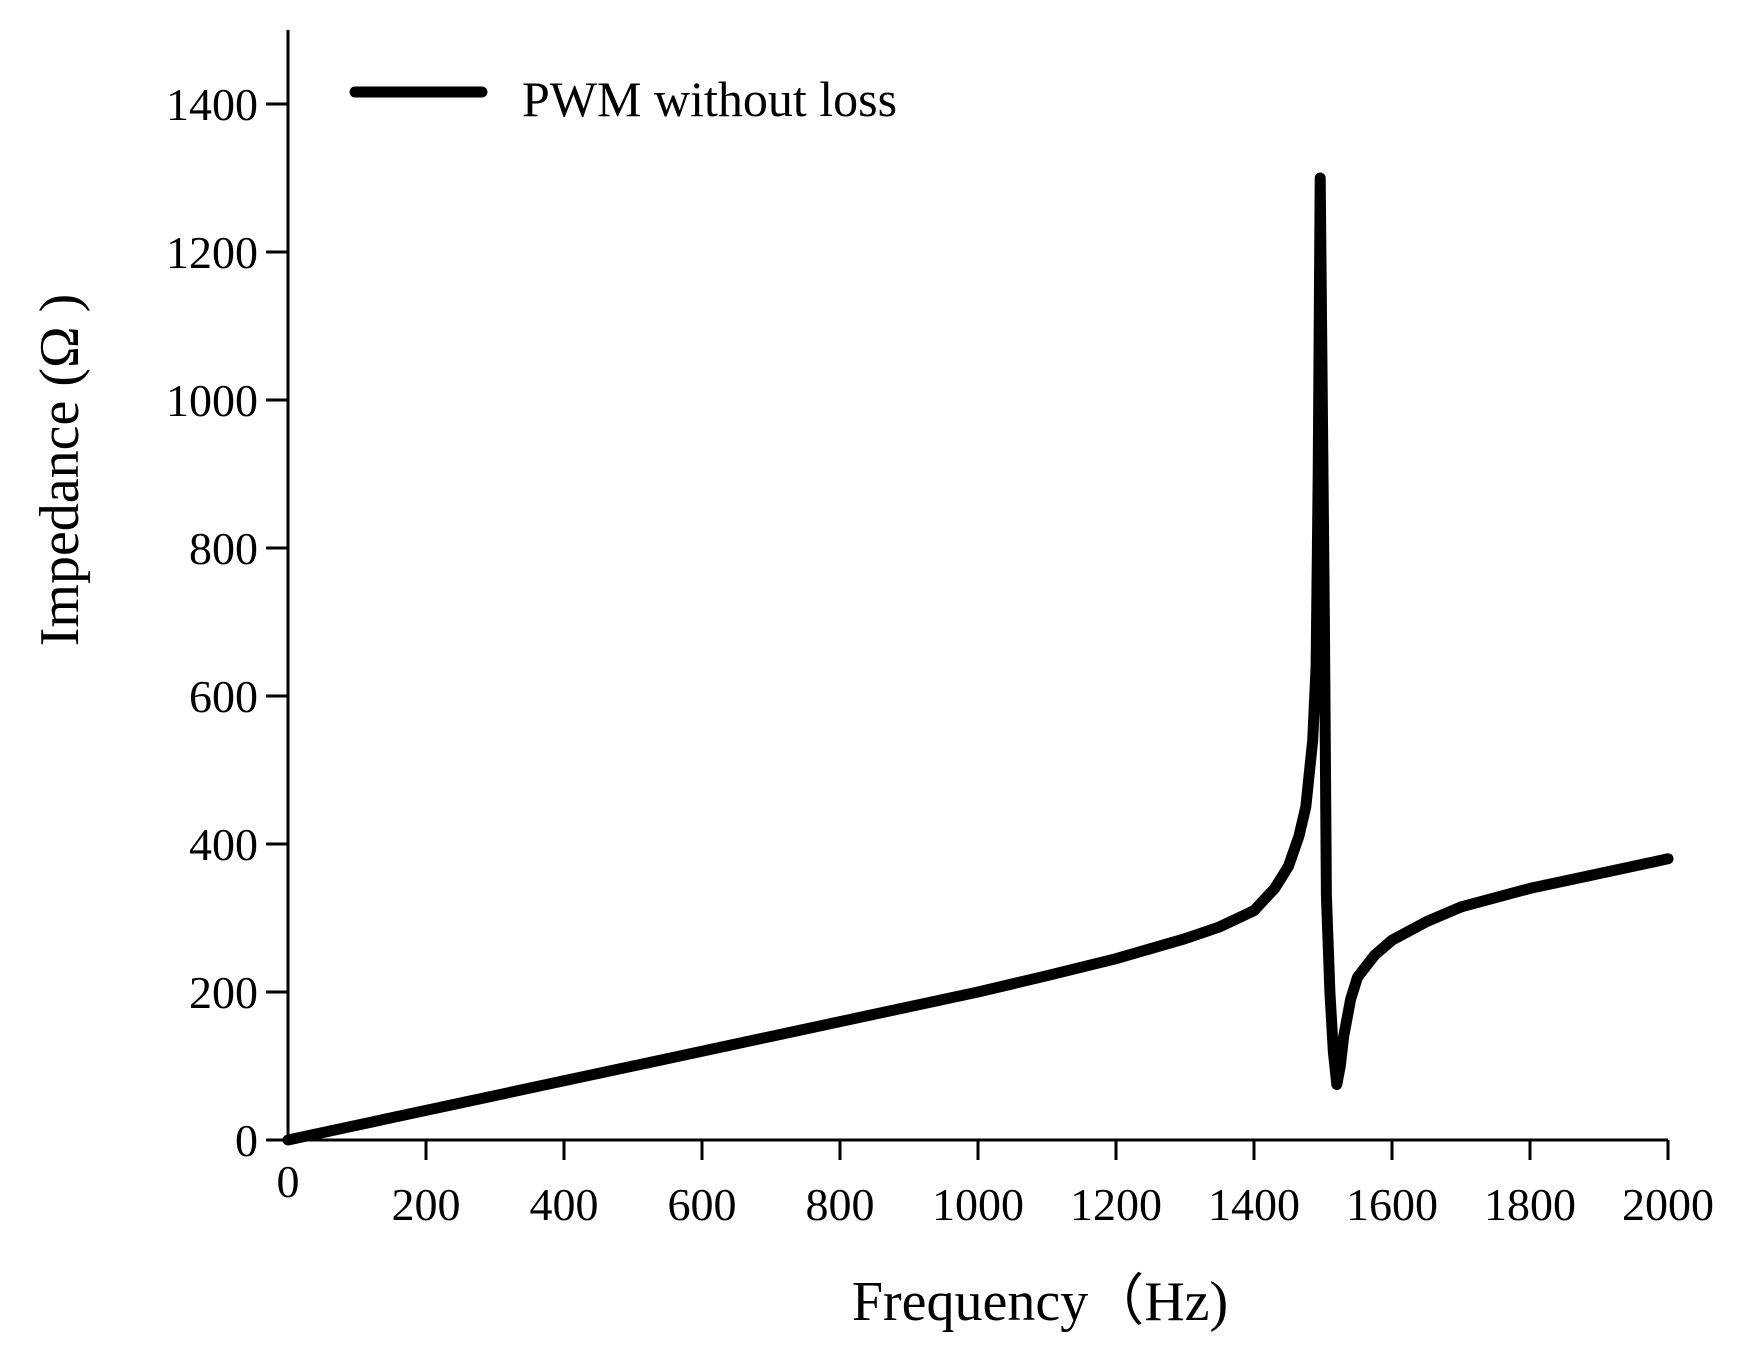 This screenshot has height=1350, width=1753. I want to click on x-tick-label: 2000, so click(1668, 1204).